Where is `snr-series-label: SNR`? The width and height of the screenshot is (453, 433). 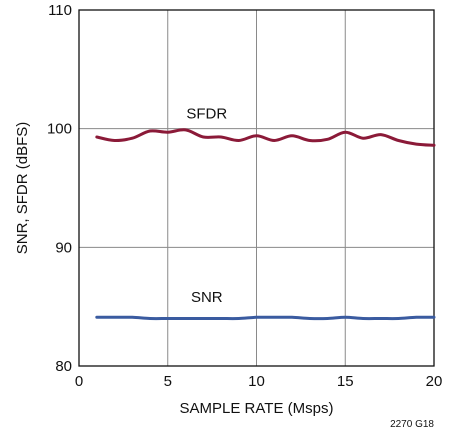 snr-series-label: SNR is located at coordinates (207, 297).